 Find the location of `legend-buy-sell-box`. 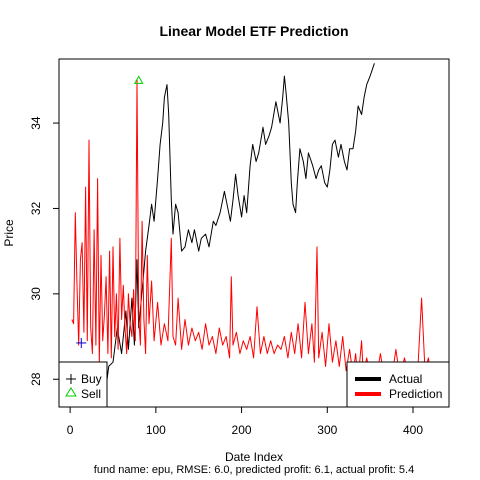

legend-buy-sell-box is located at coordinates (83, 384).